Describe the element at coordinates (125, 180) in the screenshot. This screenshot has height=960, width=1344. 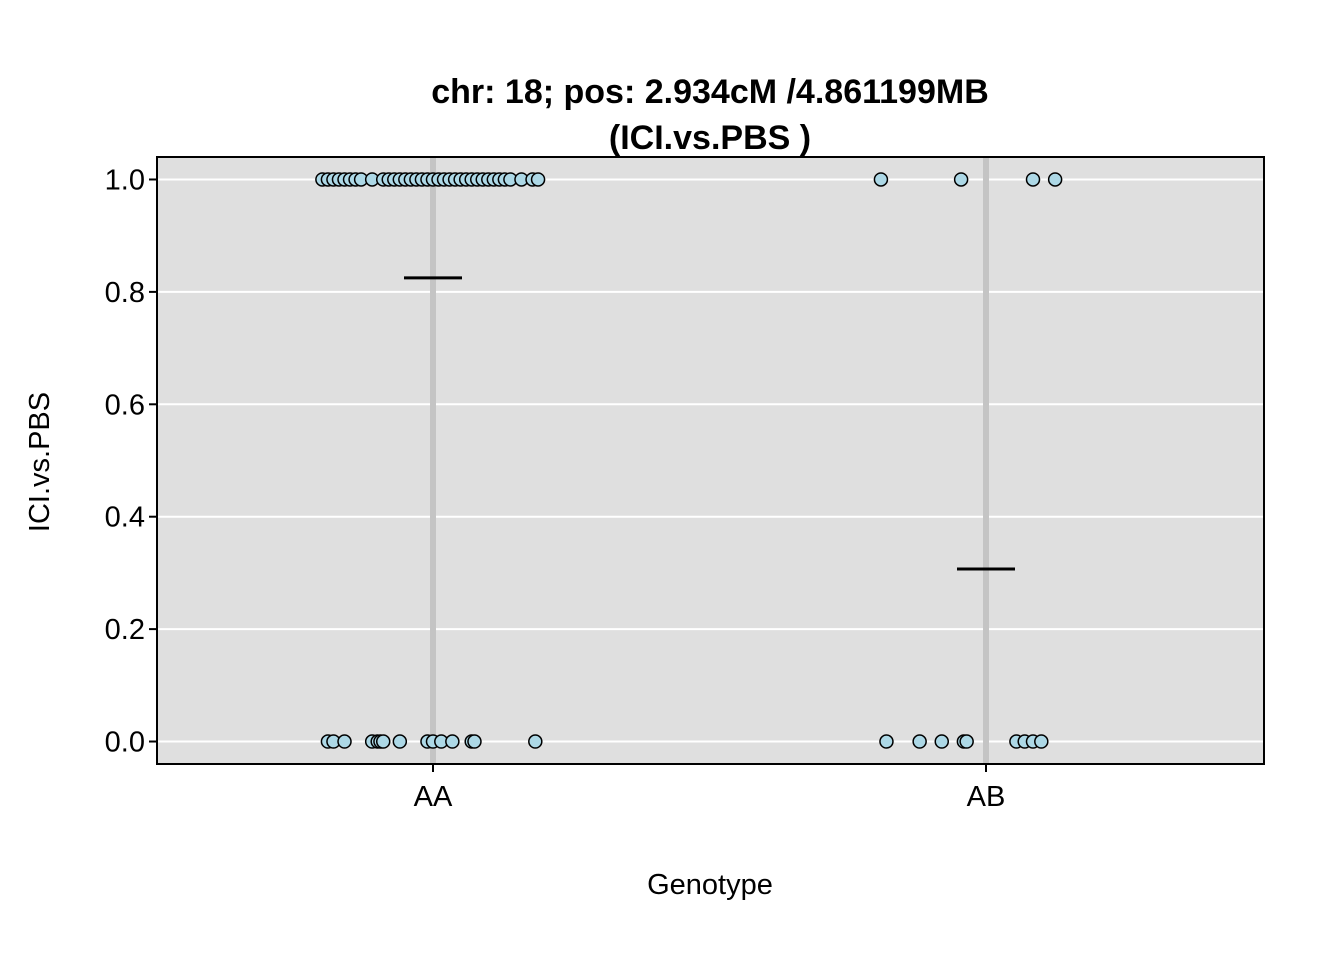
I see `y-tick-label: 1.0` at that location.